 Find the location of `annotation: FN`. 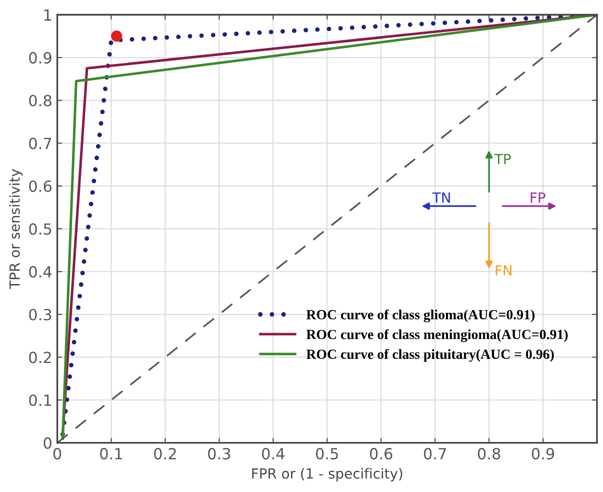

annotation: FN is located at coordinates (504, 270).